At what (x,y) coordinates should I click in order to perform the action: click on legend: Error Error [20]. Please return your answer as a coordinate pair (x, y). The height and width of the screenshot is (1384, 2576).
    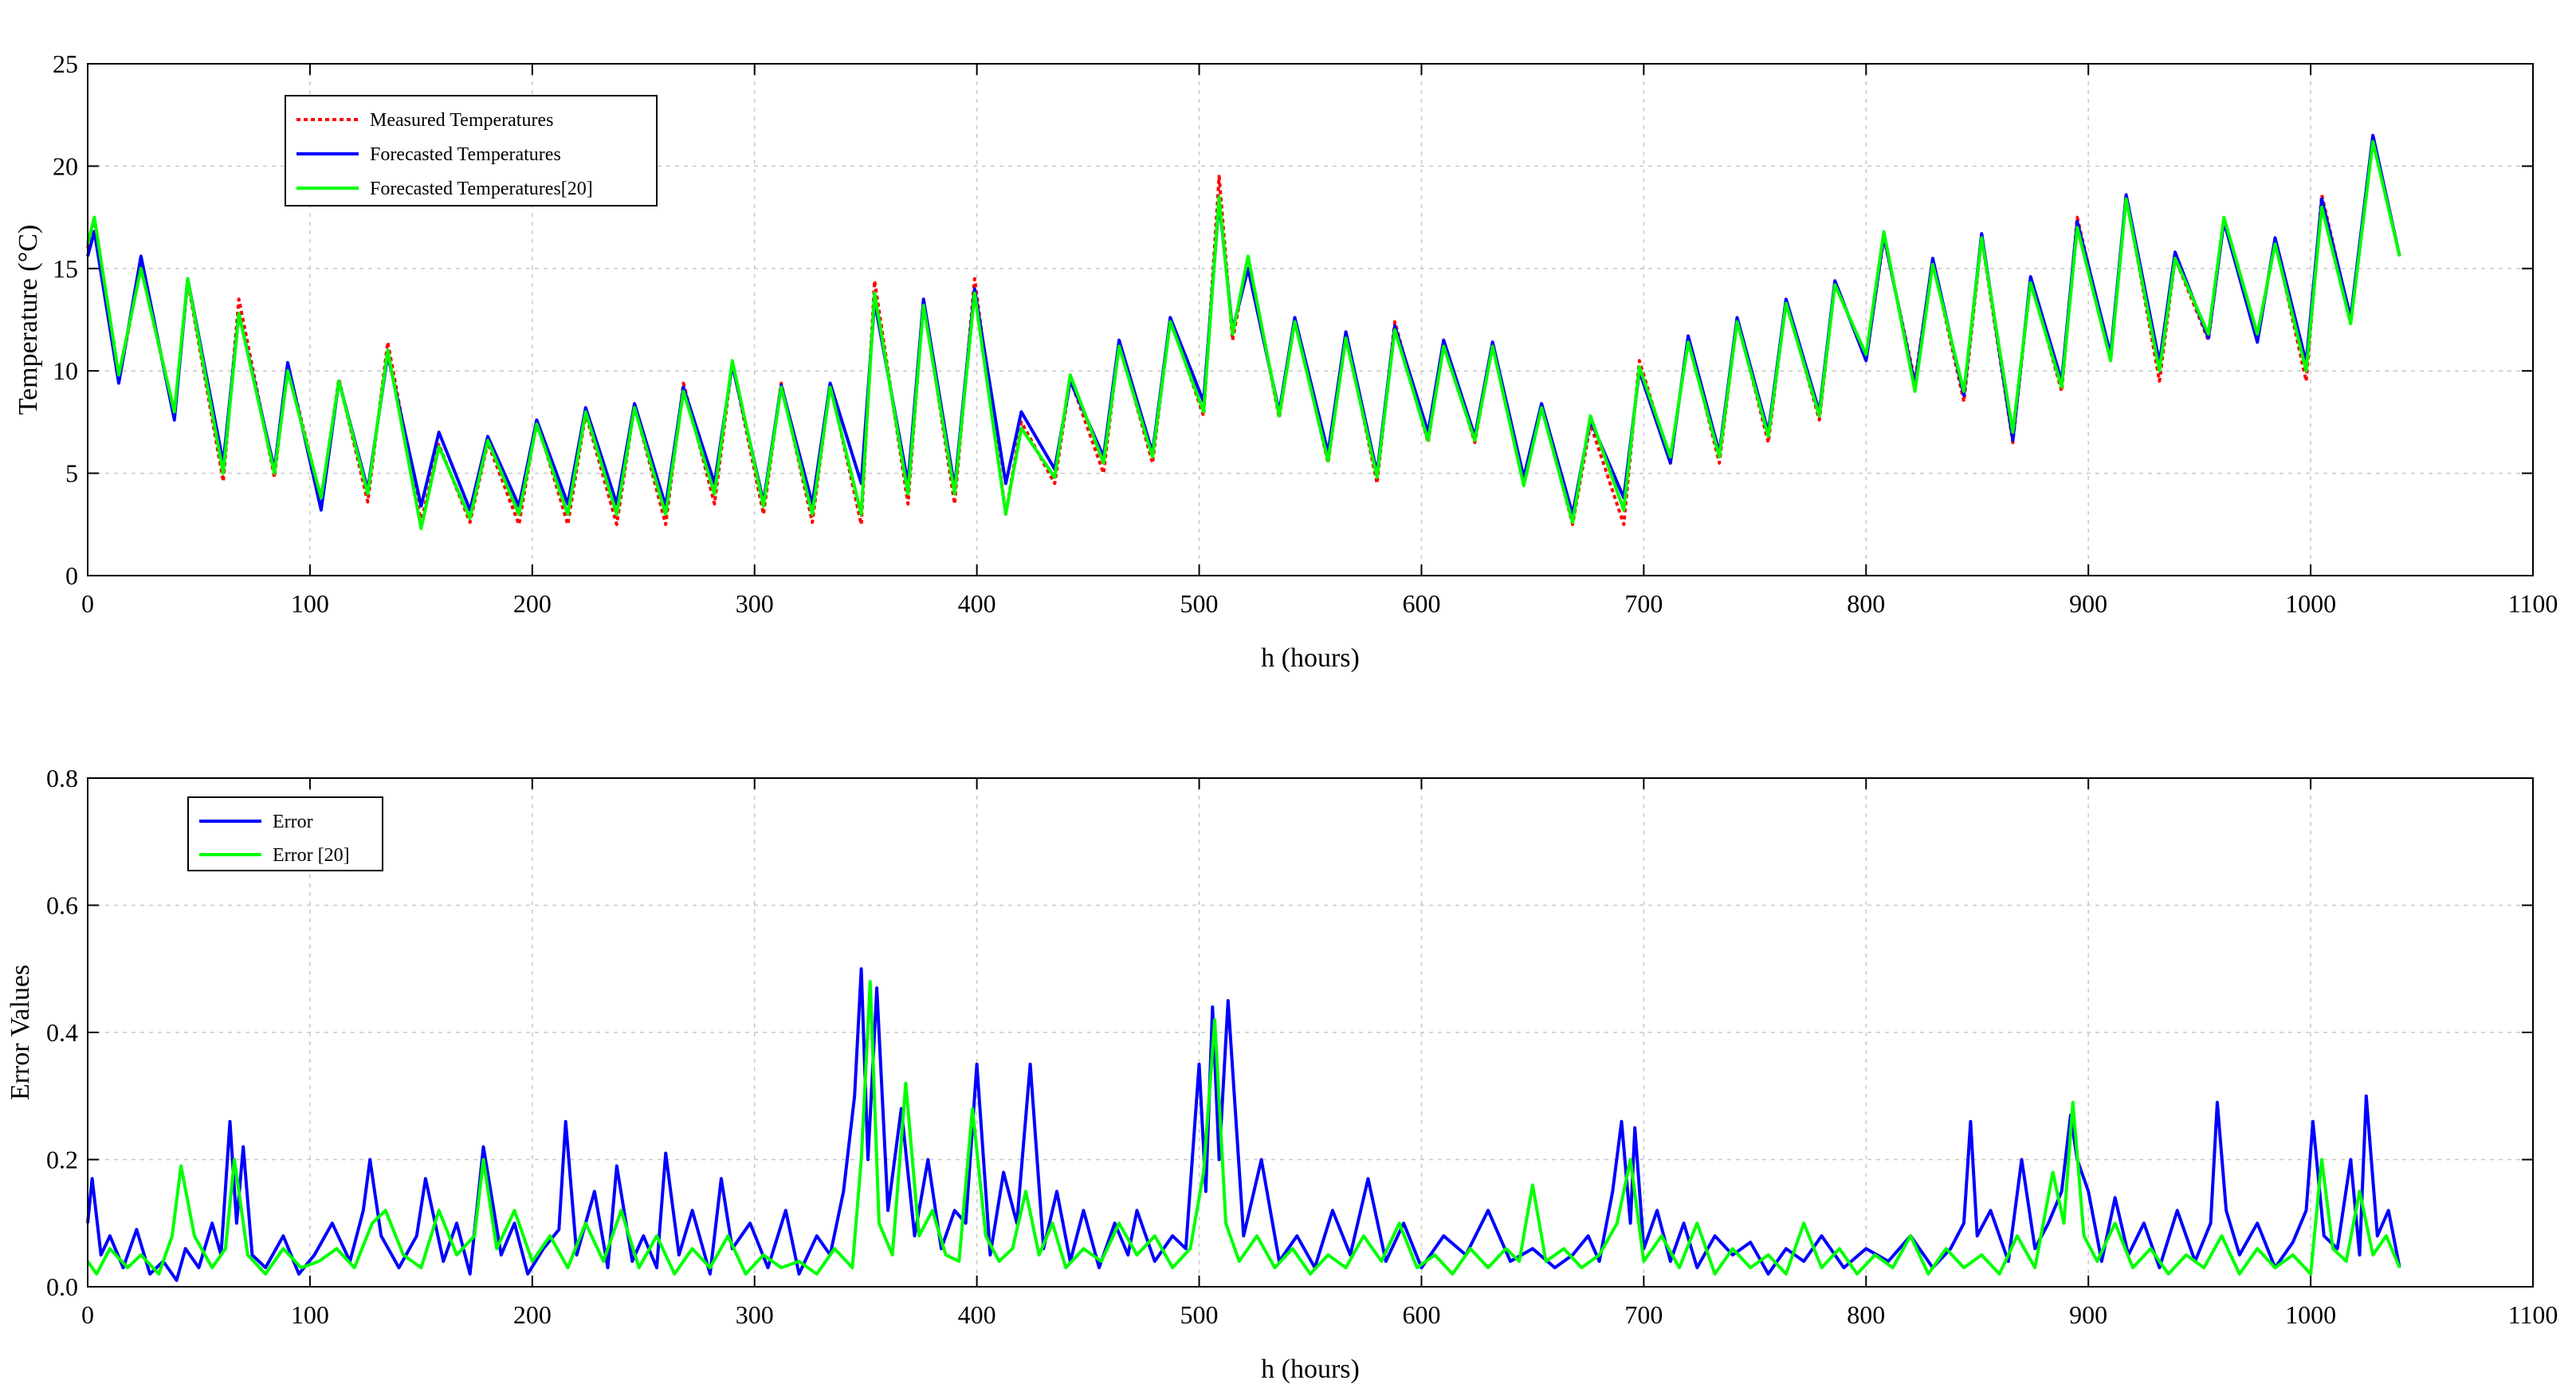
    Looking at the image, I should click on (285, 834).